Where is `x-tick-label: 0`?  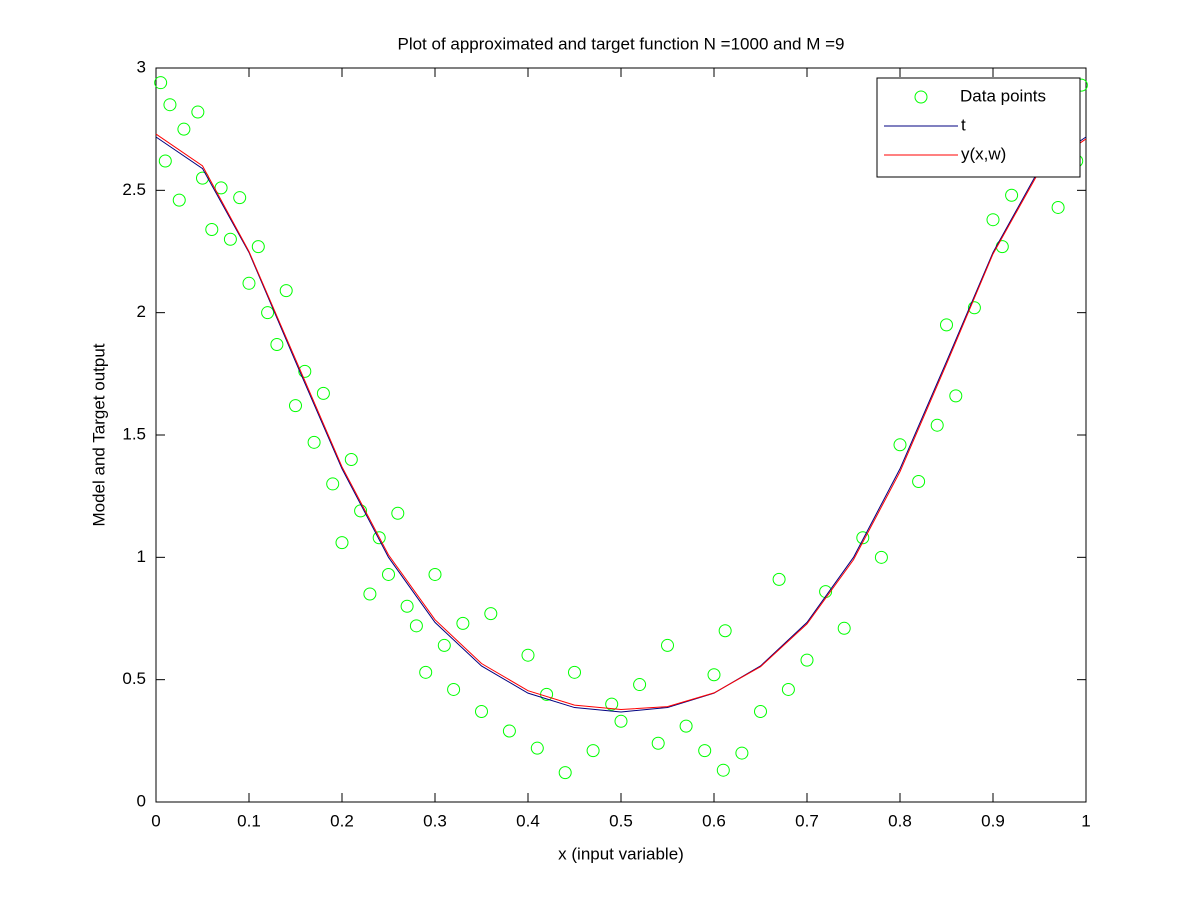 x-tick-label: 0 is located at coordinates (155, 820).